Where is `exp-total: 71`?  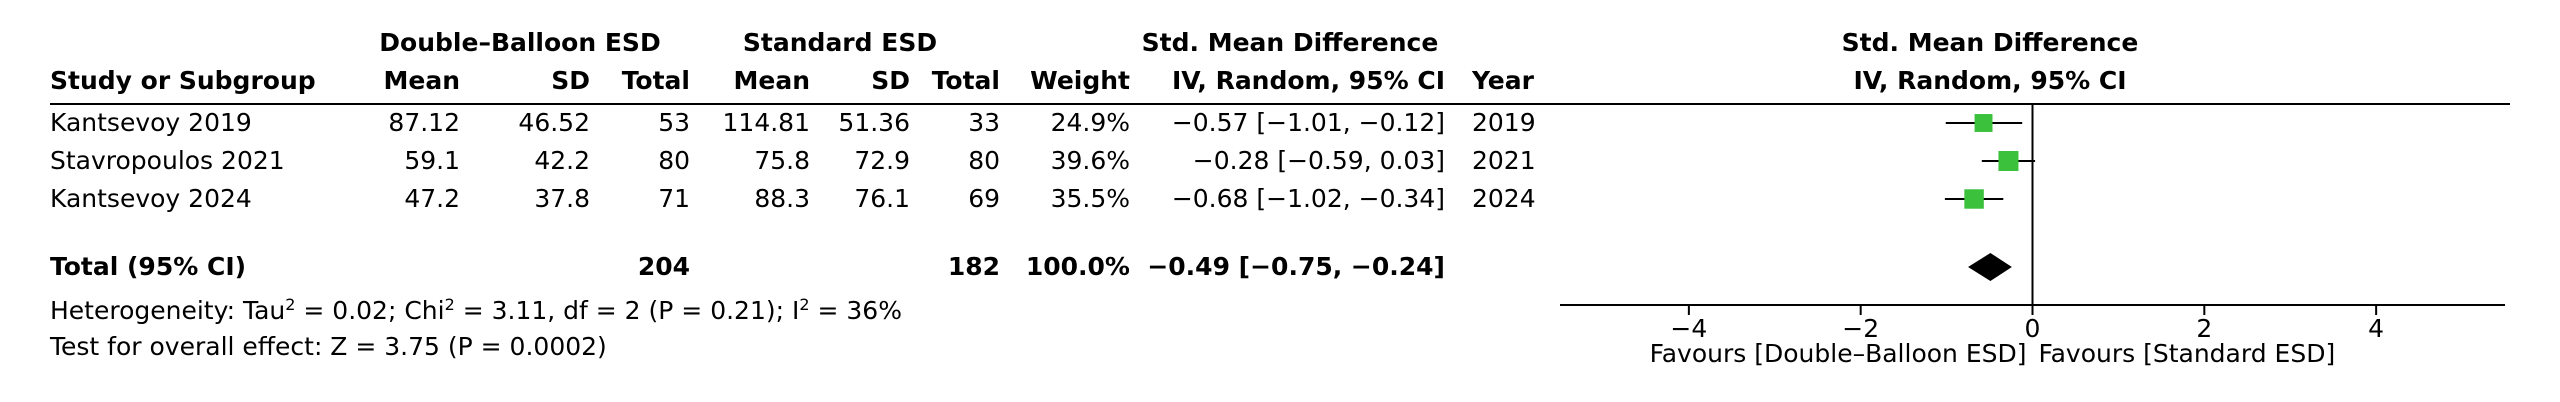
exp-total: 71 is located at coordinates (674, 198).